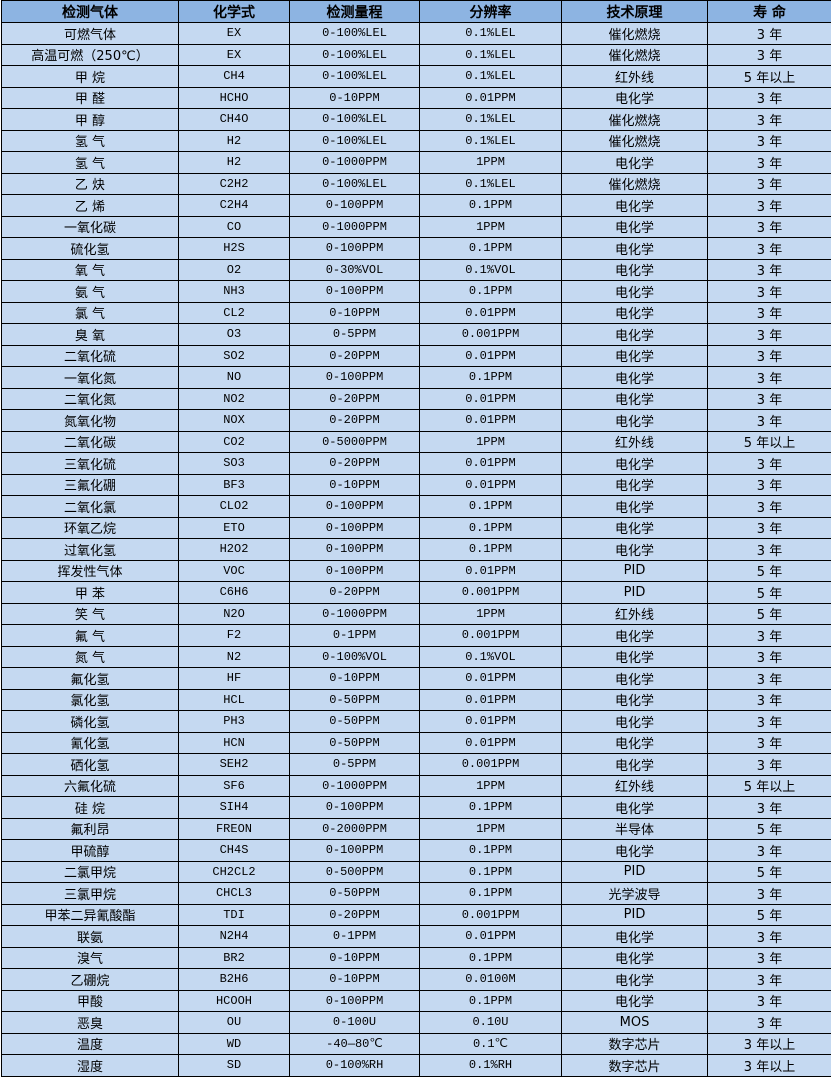 The height and width of the screenshot is (1077, 831). What do you see at coordinates (90, 485) in the screenshot?
I see `cell-gas-name: 三氟化硼` at bounding box center [90, 485].